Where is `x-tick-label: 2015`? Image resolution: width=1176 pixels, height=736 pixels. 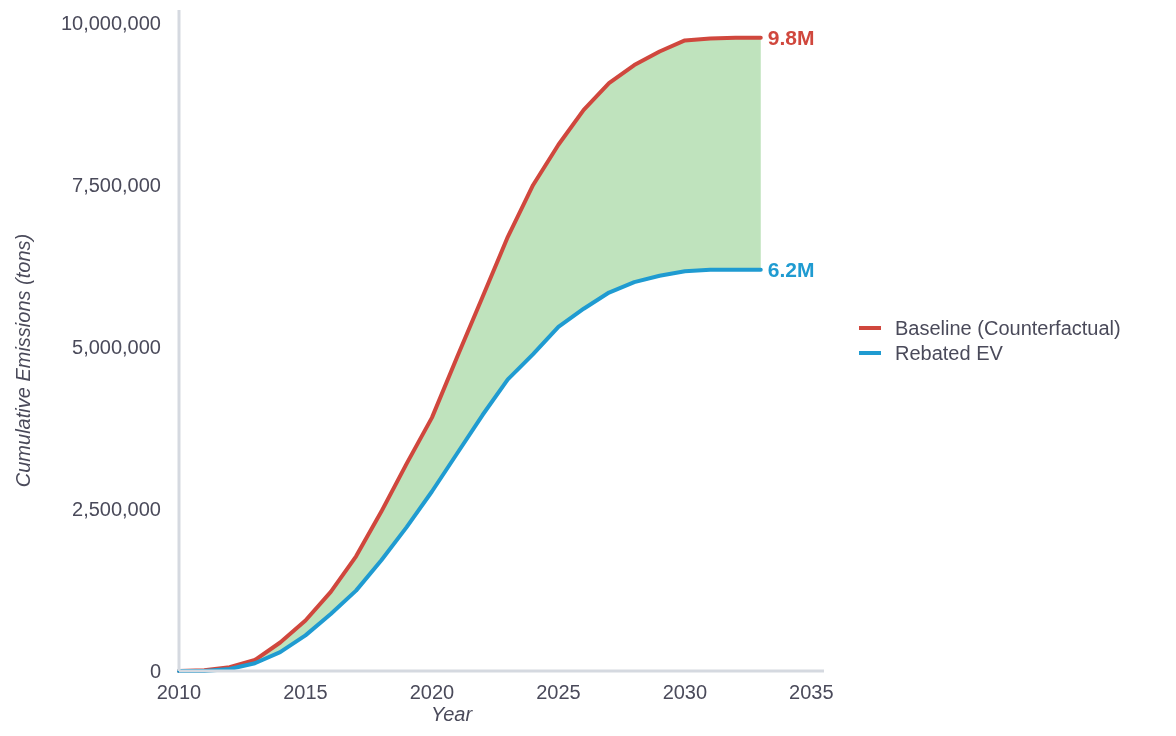 x-tick-label: 2015 is located at coordinates (305, 692).